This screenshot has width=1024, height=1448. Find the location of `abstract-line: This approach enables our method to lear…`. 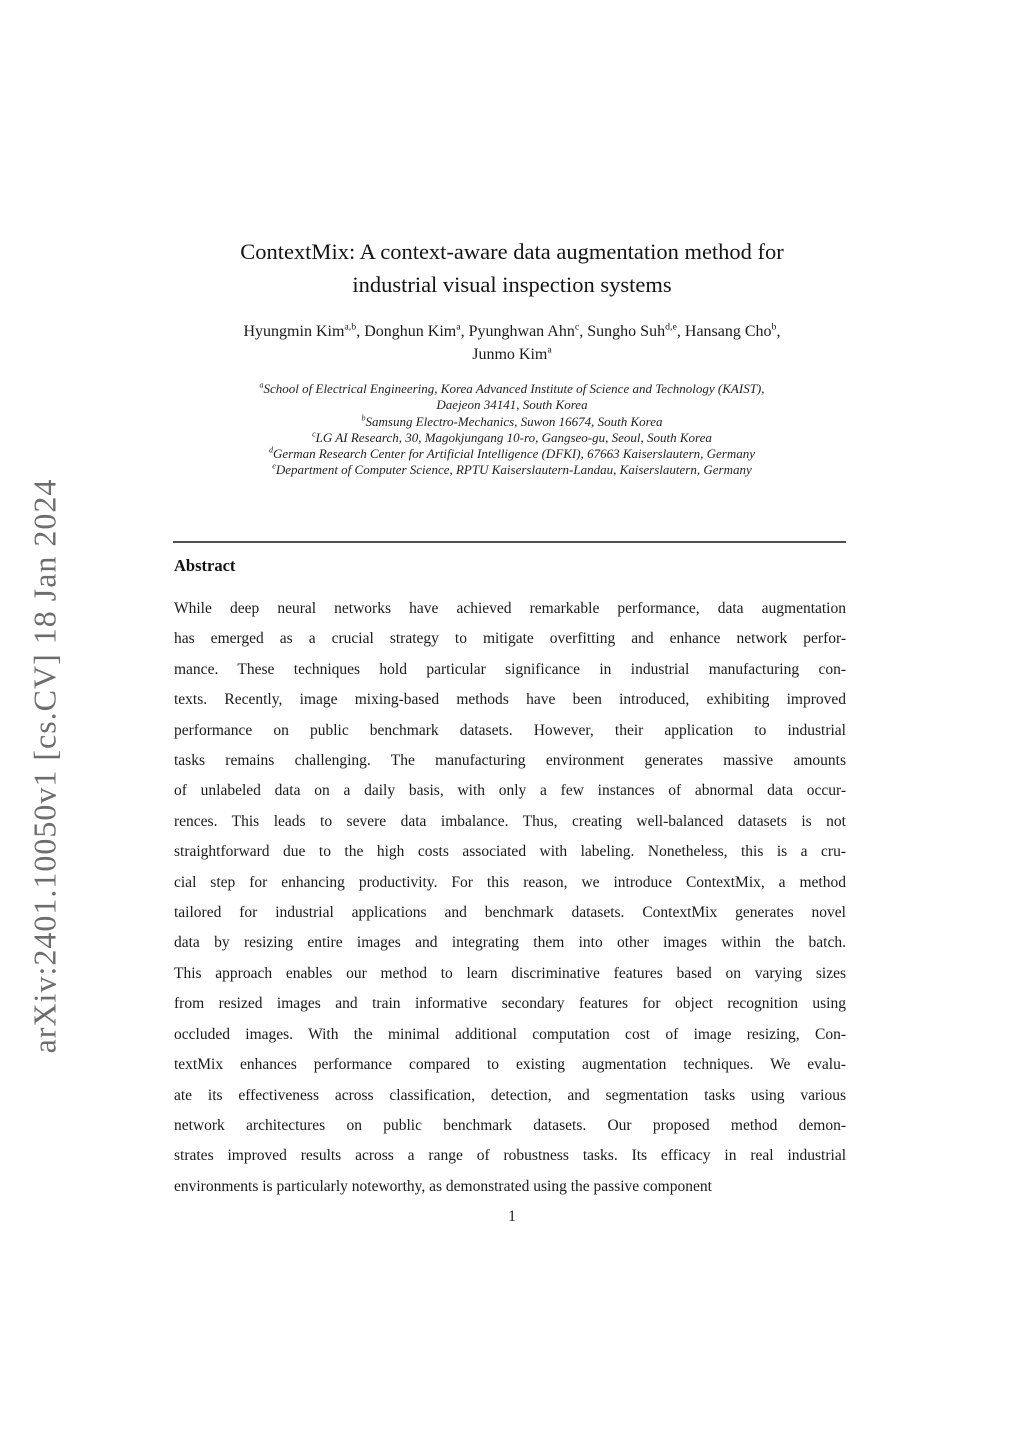

abstract-line: This approach enables our method to lear… is located at coordinates (510, 973).